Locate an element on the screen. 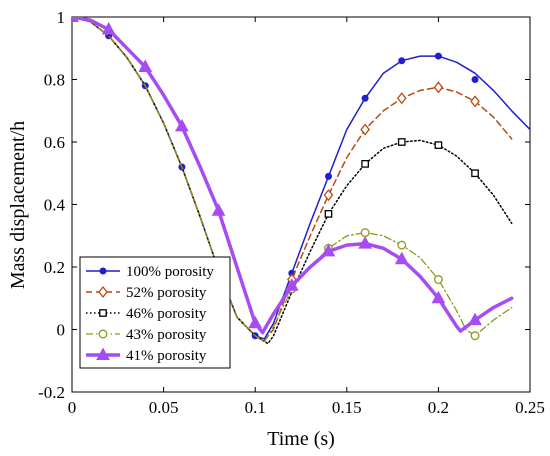 The height and width of the screenshot is (456, 550). x-tick-label: 0.25 is located at coordinates (530, 407).